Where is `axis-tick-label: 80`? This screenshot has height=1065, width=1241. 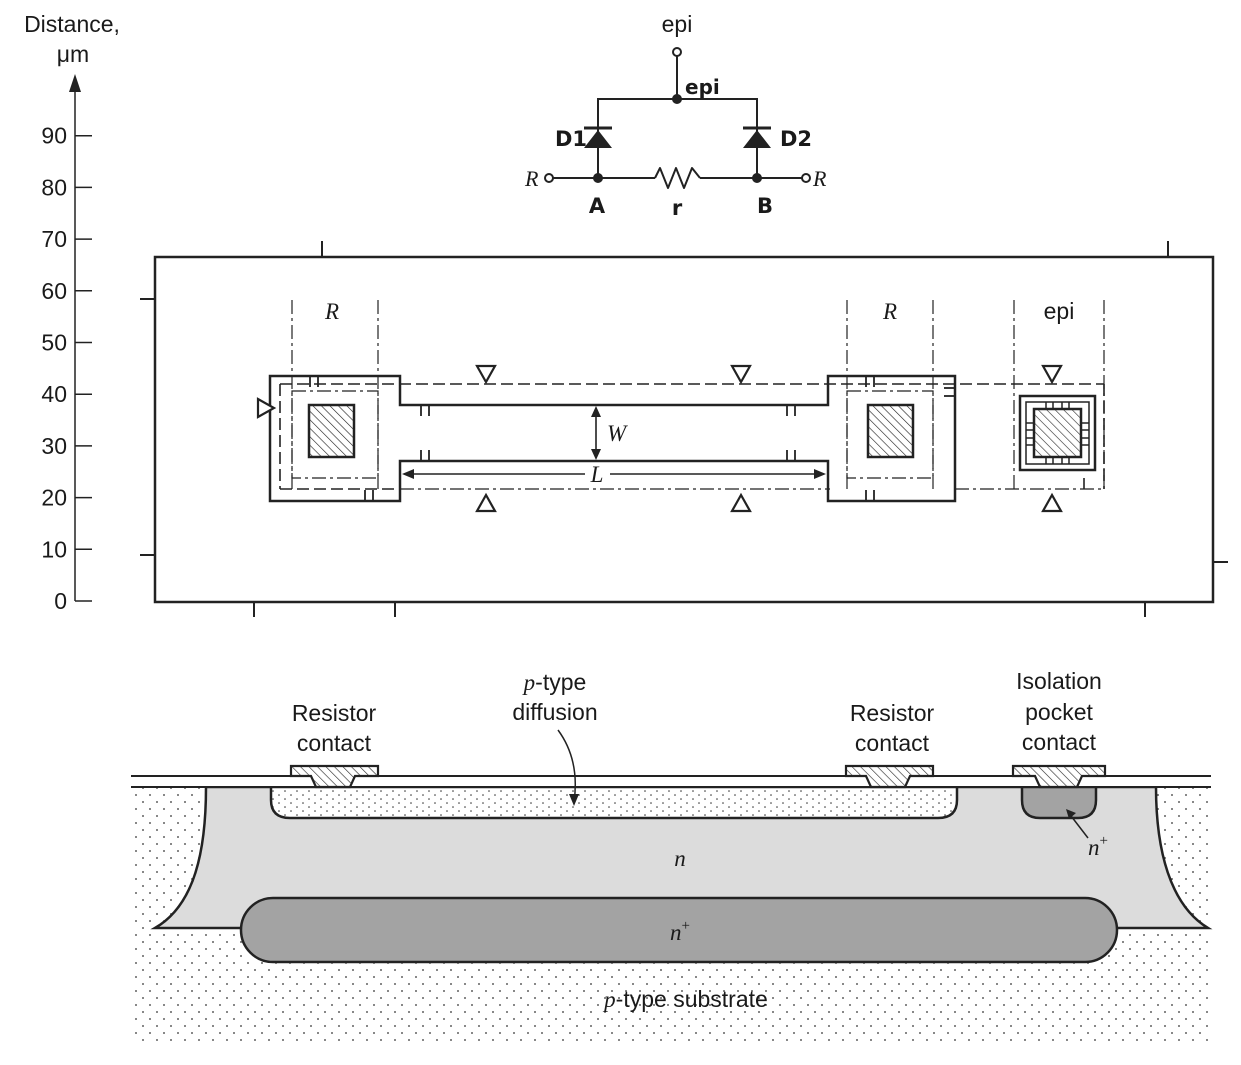
axis-tick-label: 80 is located at coordinates (54, 187).